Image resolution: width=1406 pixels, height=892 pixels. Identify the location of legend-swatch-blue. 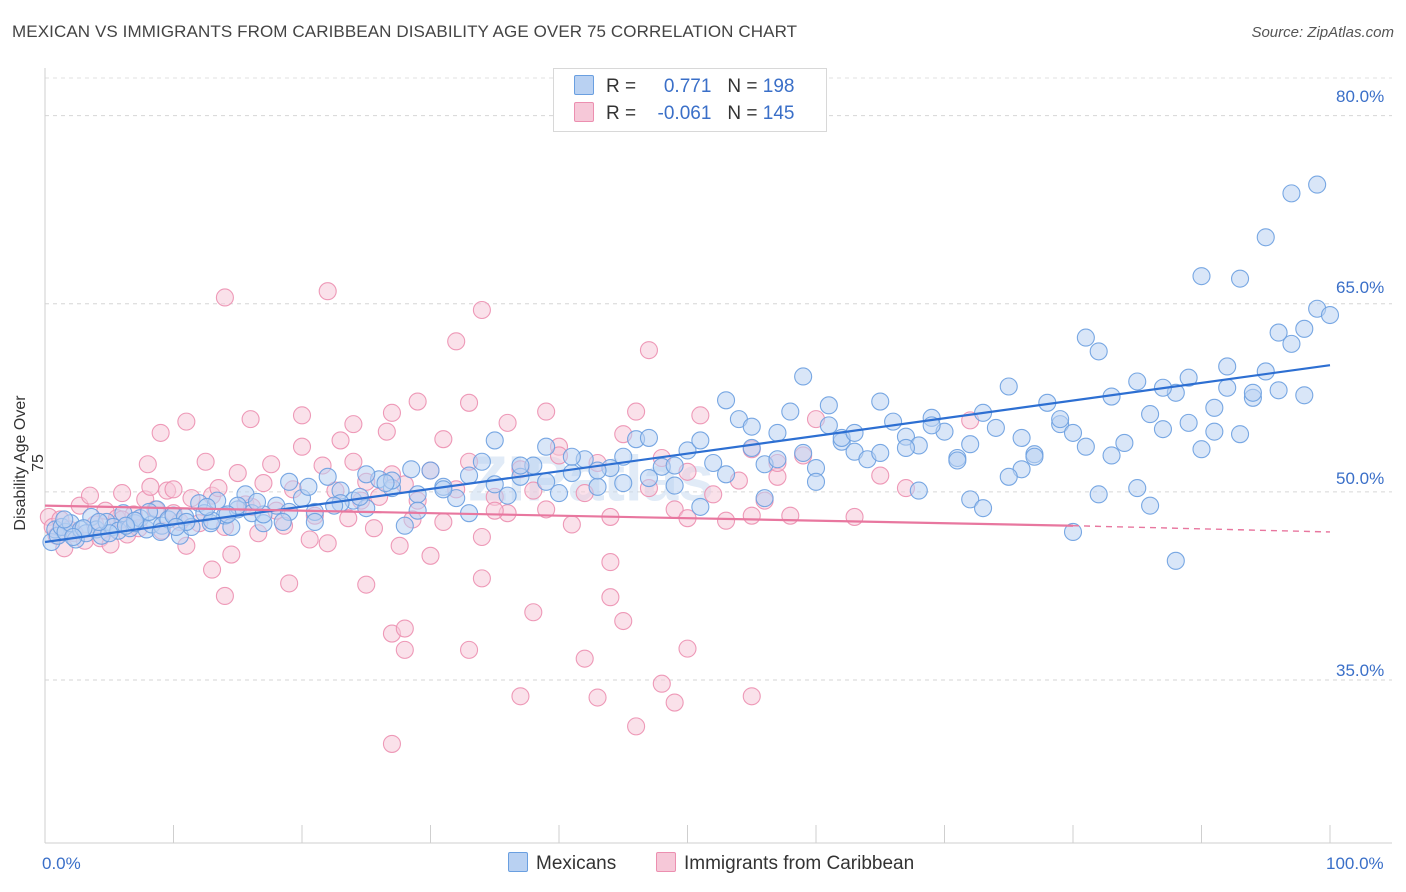
(584, 85).